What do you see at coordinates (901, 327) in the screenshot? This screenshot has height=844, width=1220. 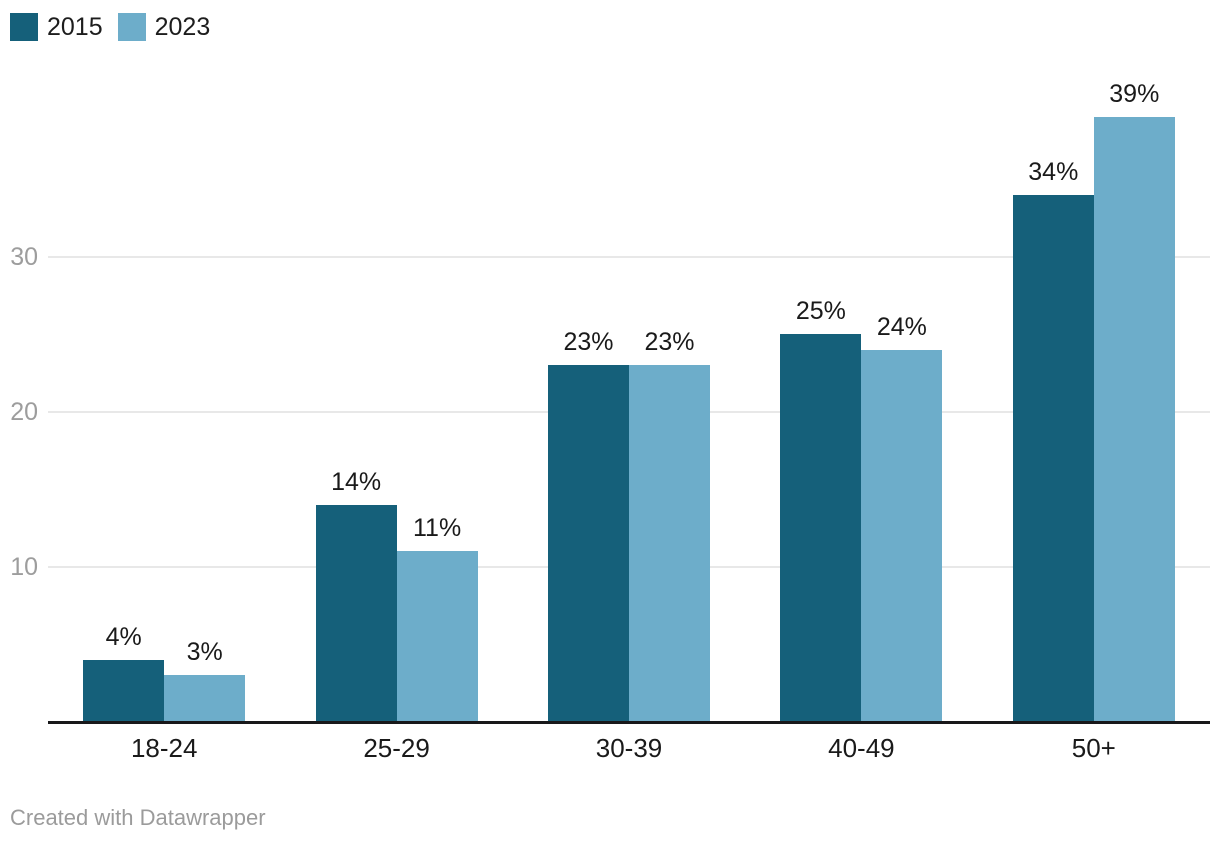 I see `value-label-2023-40-49: 24%` at bounding box center [901, 327].